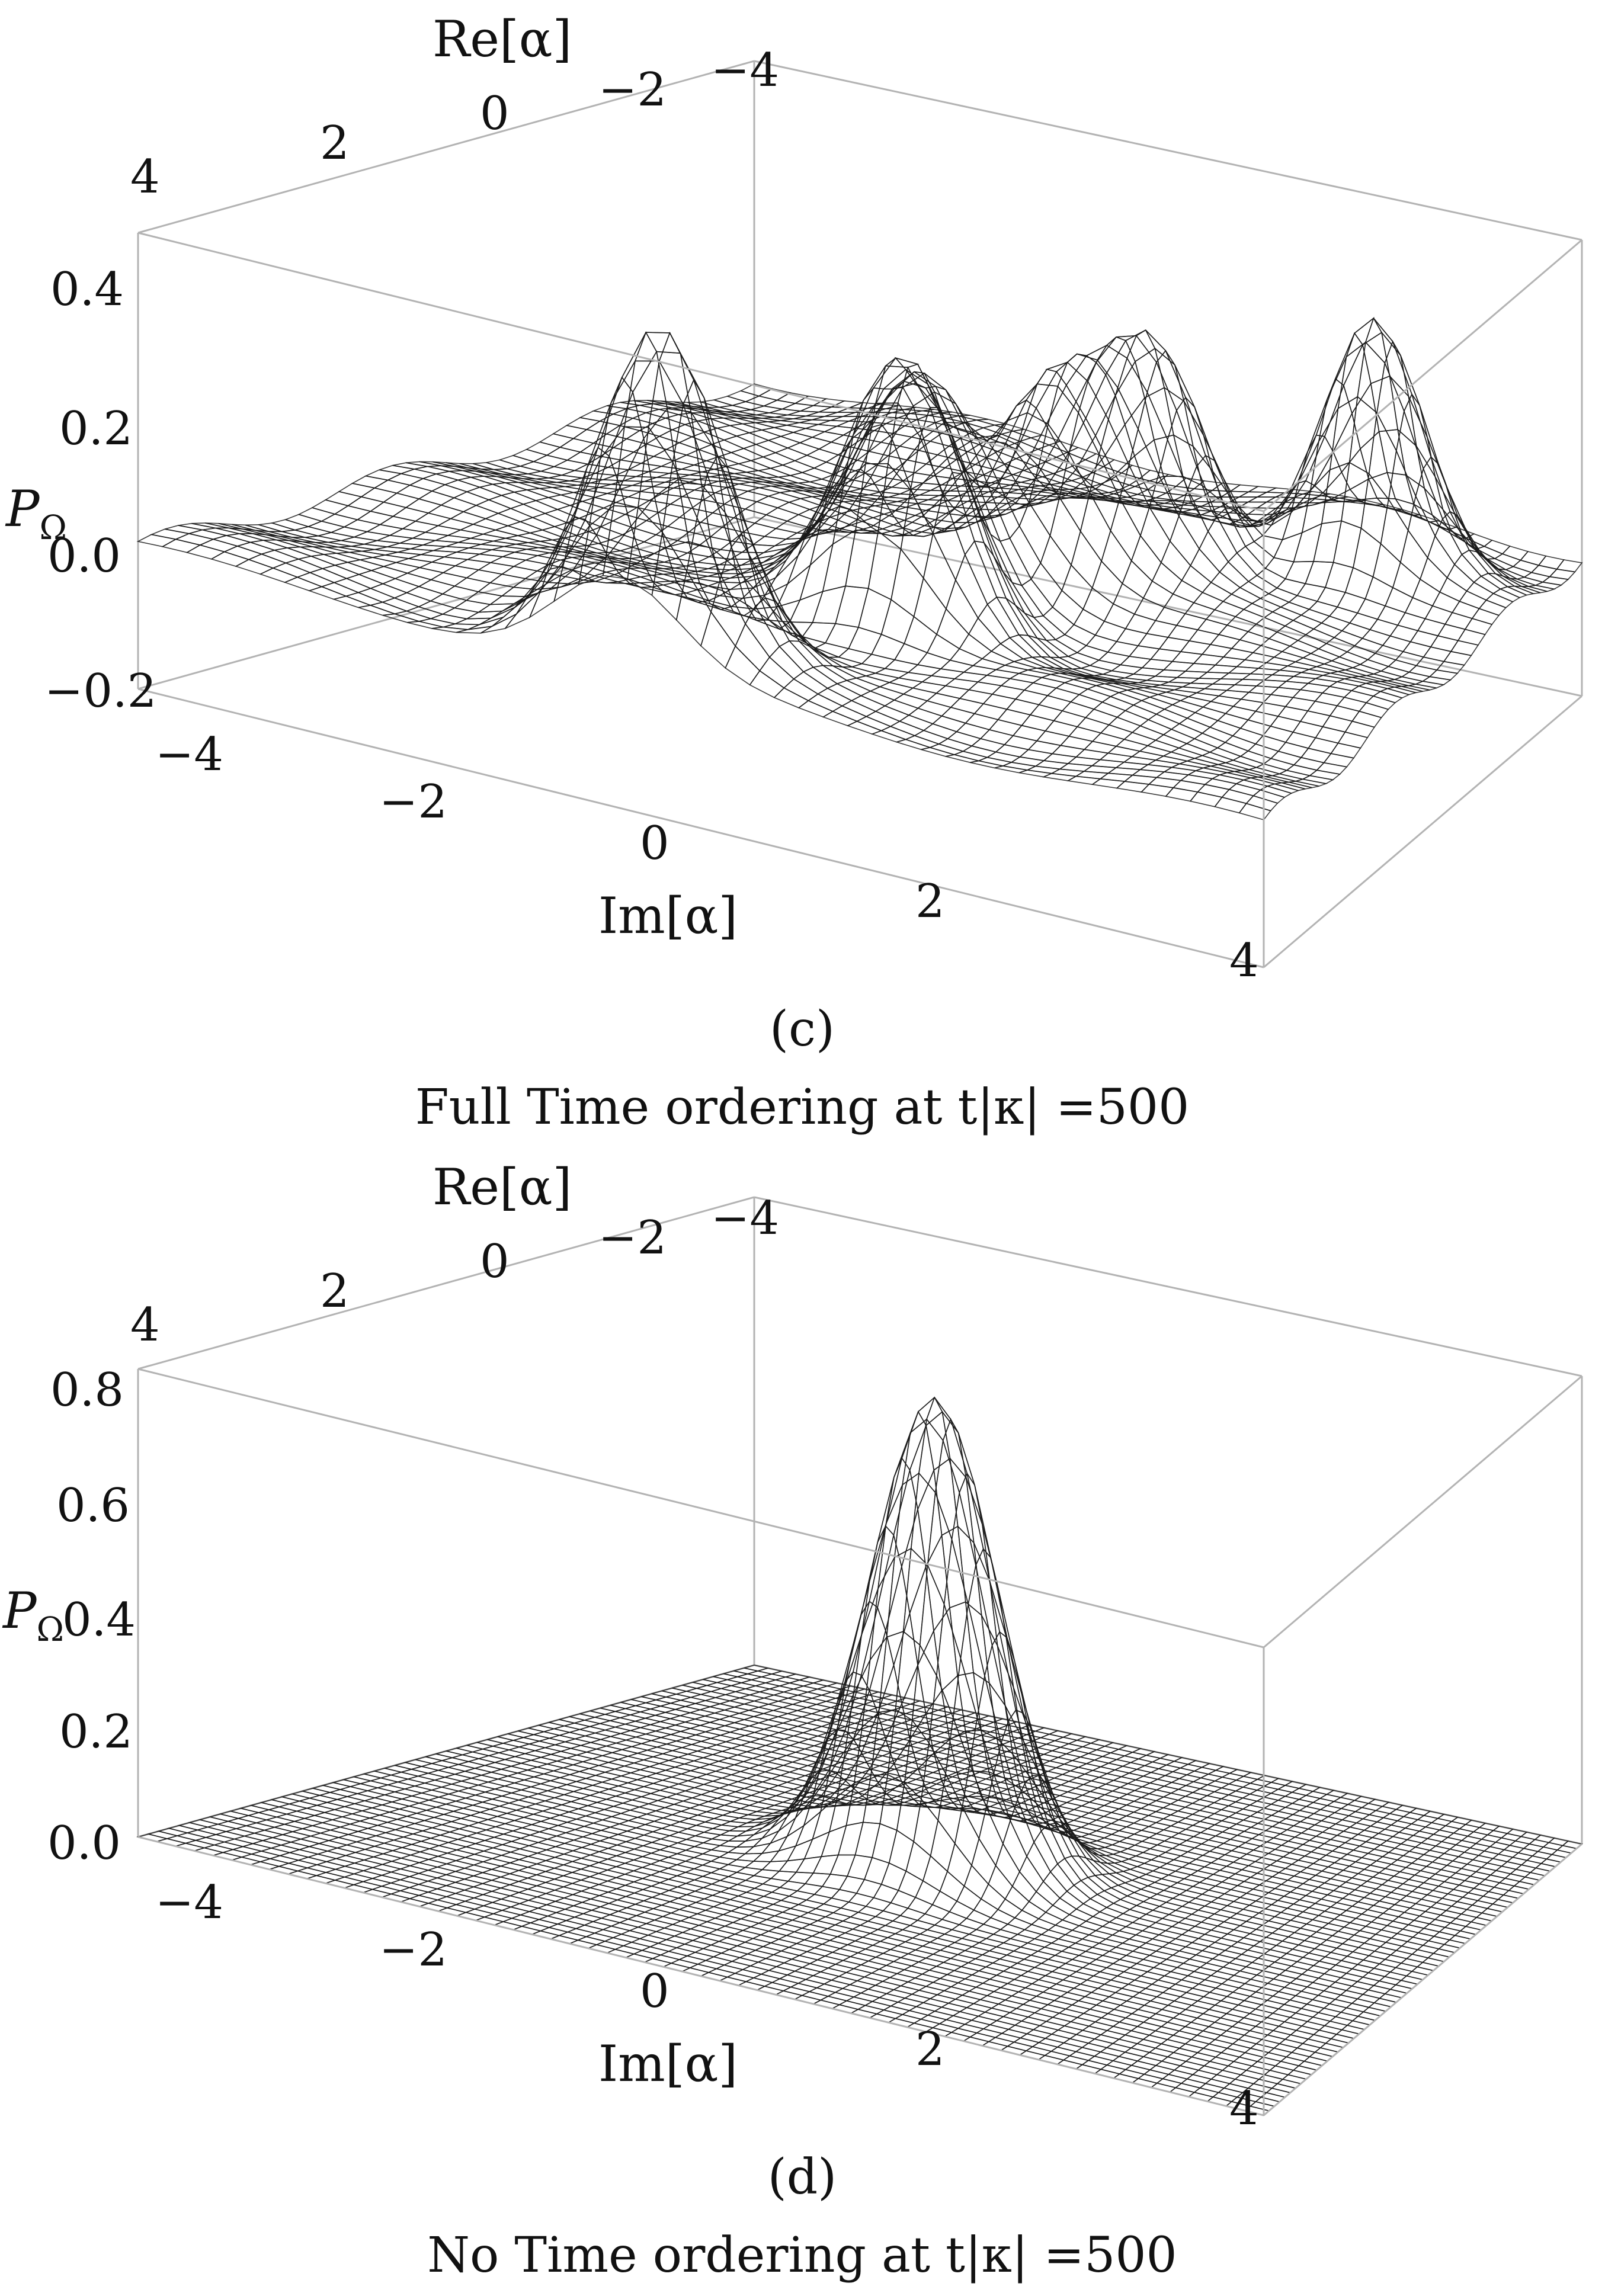 Image resolution: width=1605 pixels, height=2296 pixels. I want to click on plot-c-zaxis-label-main: P, so click(22, 509).